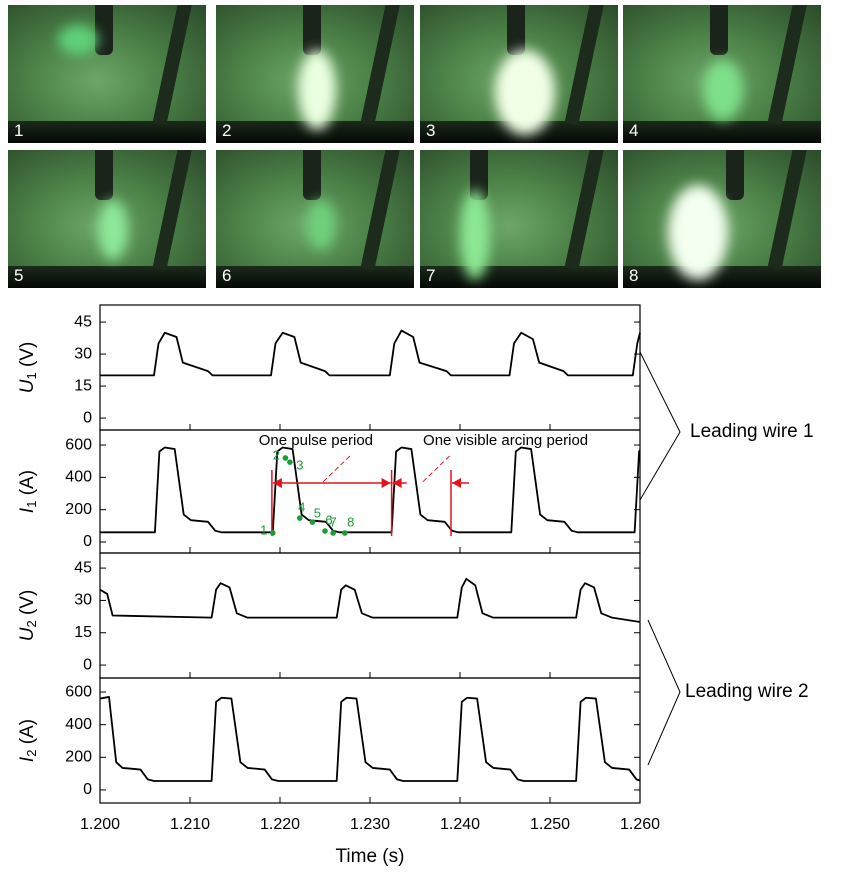 The image size is (858, 874). What do you see at coordinates (722, 219) in the screenshot?
I see `frame: 8` at bounding box center [722, 219].